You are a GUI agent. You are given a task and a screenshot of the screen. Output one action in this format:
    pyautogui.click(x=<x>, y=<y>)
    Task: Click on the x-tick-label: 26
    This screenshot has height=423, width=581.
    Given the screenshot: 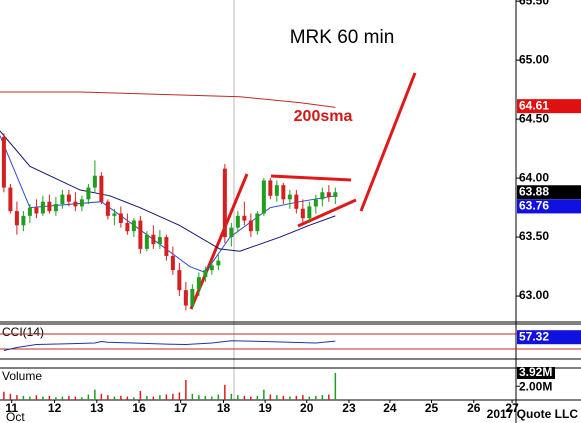 What is the action you would take?
    pyautogui.click(x=474, y=408)
    